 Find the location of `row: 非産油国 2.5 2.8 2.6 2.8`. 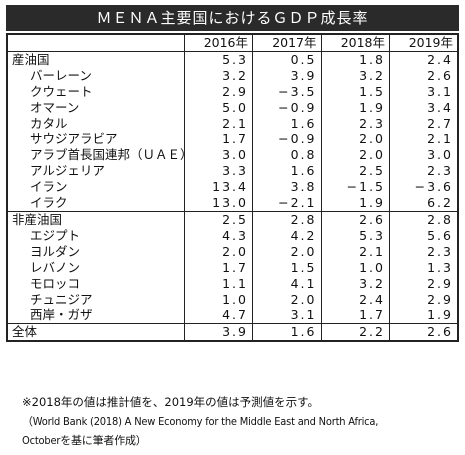

row: 非産油国 2.5 2.8 2.6 2.8 is located at coordinates (232, 219).